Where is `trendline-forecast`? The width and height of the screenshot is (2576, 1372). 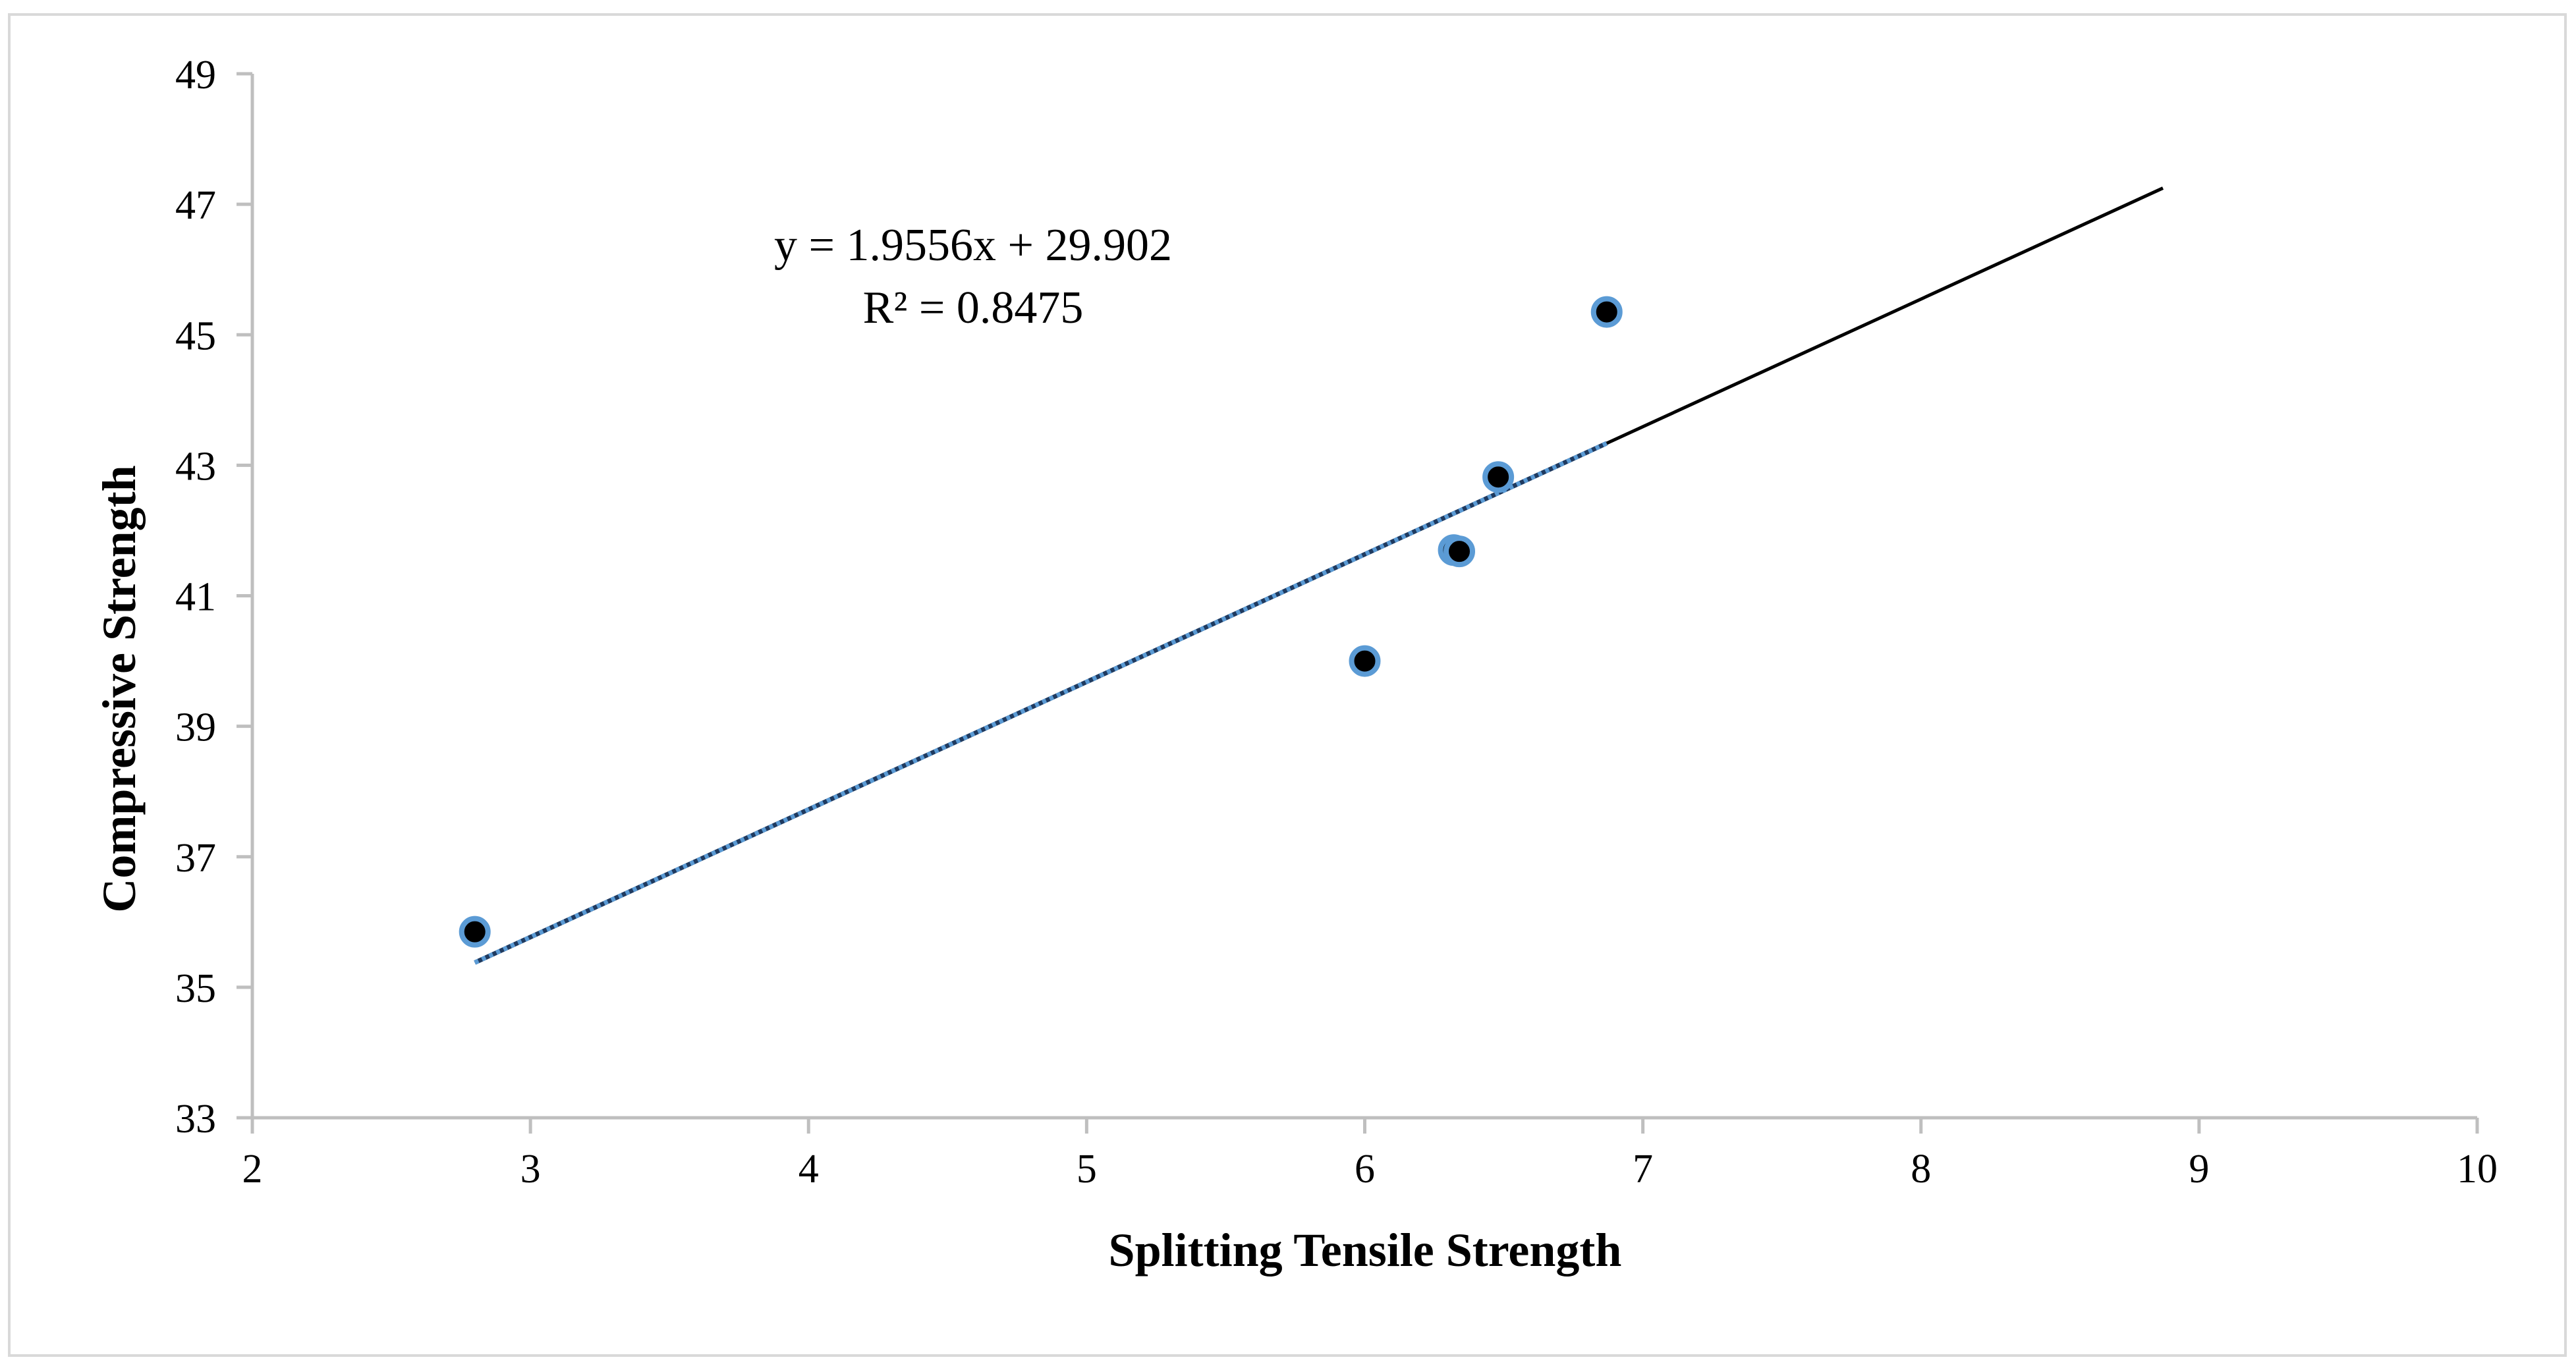
trendline-forecast is located at coordinates (1885, 315).